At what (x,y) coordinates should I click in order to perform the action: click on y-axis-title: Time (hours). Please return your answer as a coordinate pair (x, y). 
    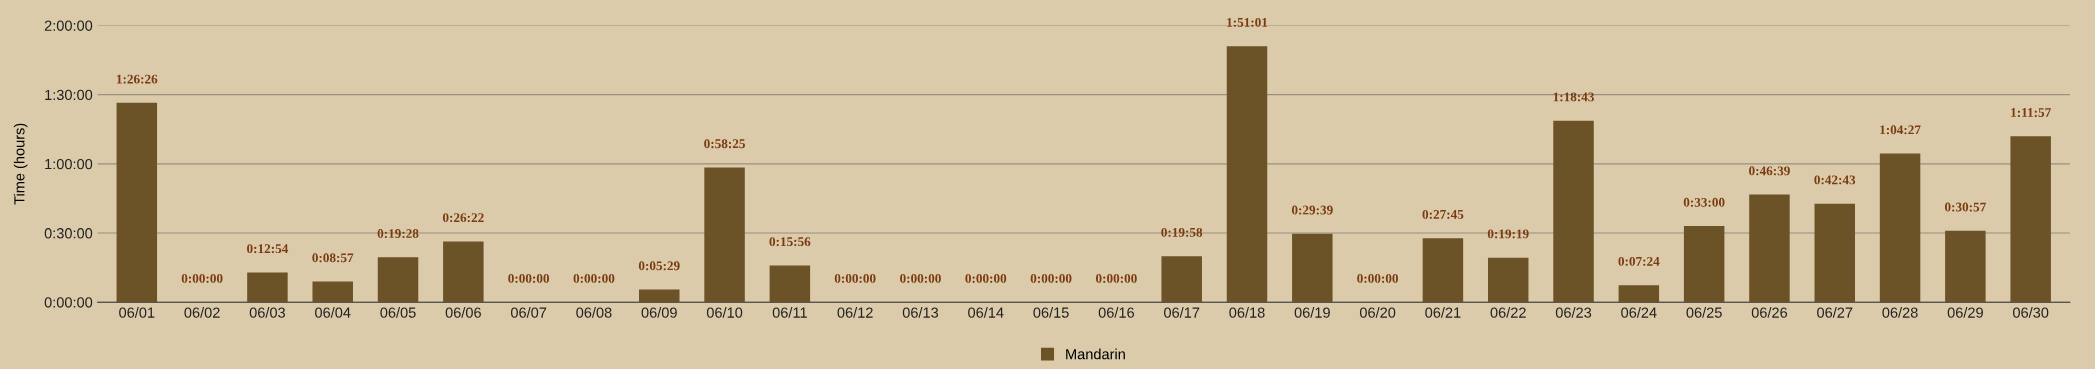
    Looking at the image, I should click on (20, 164).